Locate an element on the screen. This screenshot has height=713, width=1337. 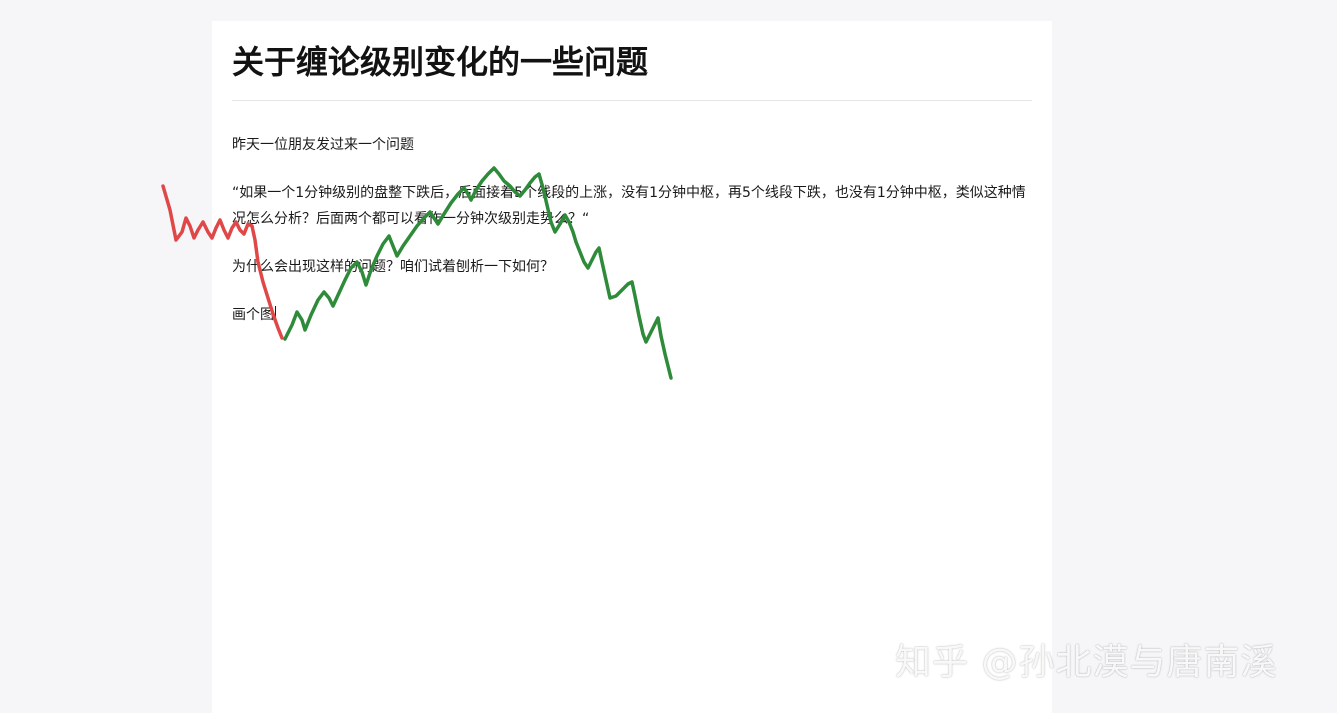
paragraph-draw: 画个图 is located at coordinates (632, 315).